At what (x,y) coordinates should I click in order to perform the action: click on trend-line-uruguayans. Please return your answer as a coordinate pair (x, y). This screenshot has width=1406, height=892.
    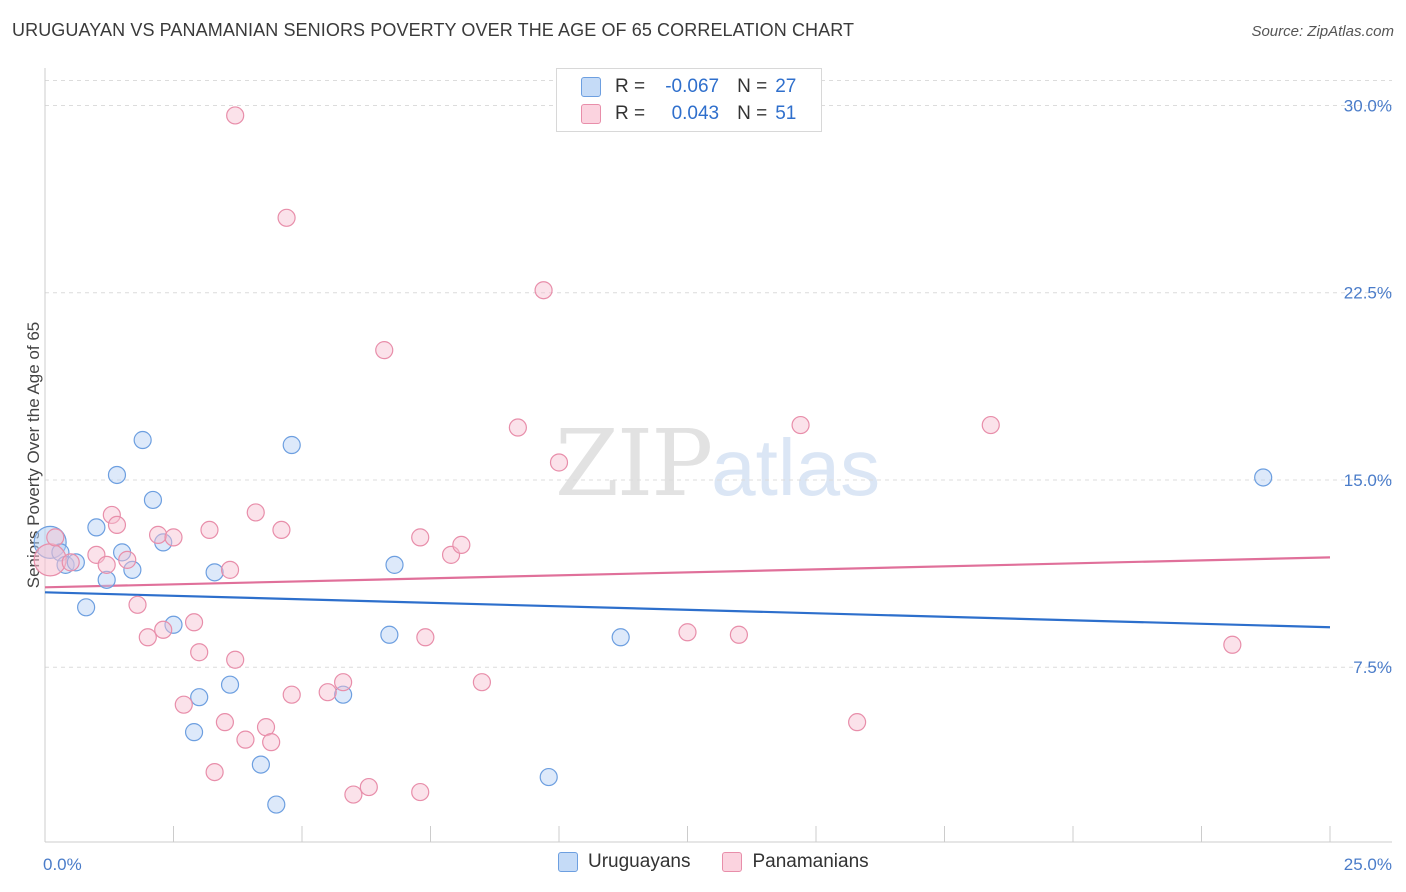
    Looking at the image, I should click on (687, 610).